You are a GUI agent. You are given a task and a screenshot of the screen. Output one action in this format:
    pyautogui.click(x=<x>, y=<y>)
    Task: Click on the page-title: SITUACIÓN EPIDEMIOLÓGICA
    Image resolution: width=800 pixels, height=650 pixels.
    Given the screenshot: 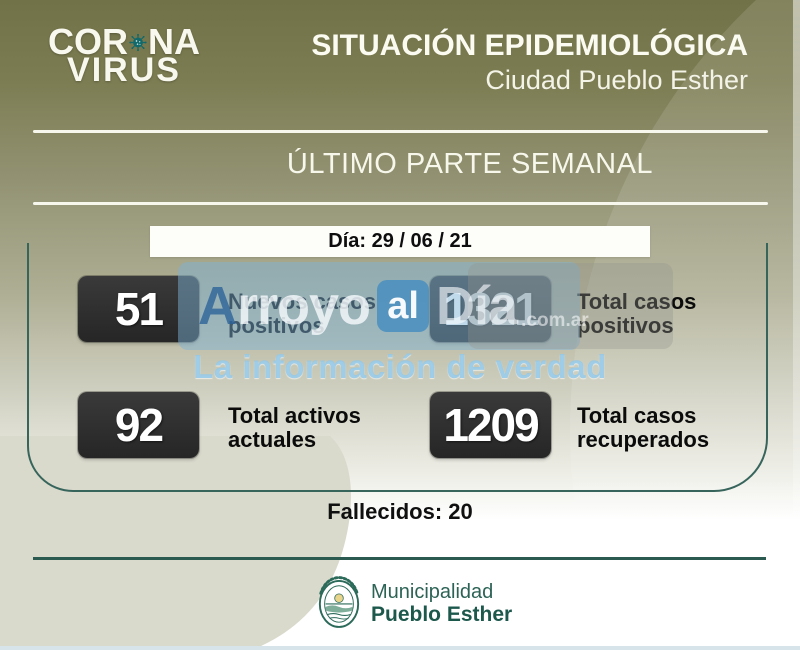 What is the action you would take?
    pyautogui.click(x=529, y=45)
    